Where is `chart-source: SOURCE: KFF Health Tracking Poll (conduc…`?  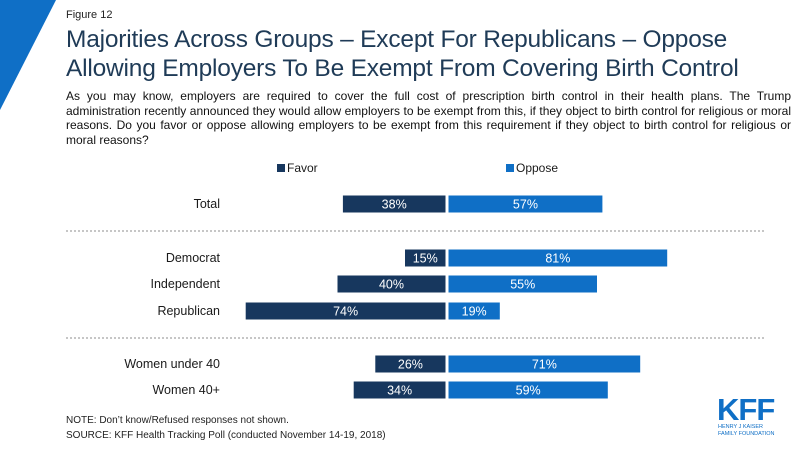
chart-source: SOURCE: KFF Health Tracking Poll (conduc… is located at coordinates (226, 435).